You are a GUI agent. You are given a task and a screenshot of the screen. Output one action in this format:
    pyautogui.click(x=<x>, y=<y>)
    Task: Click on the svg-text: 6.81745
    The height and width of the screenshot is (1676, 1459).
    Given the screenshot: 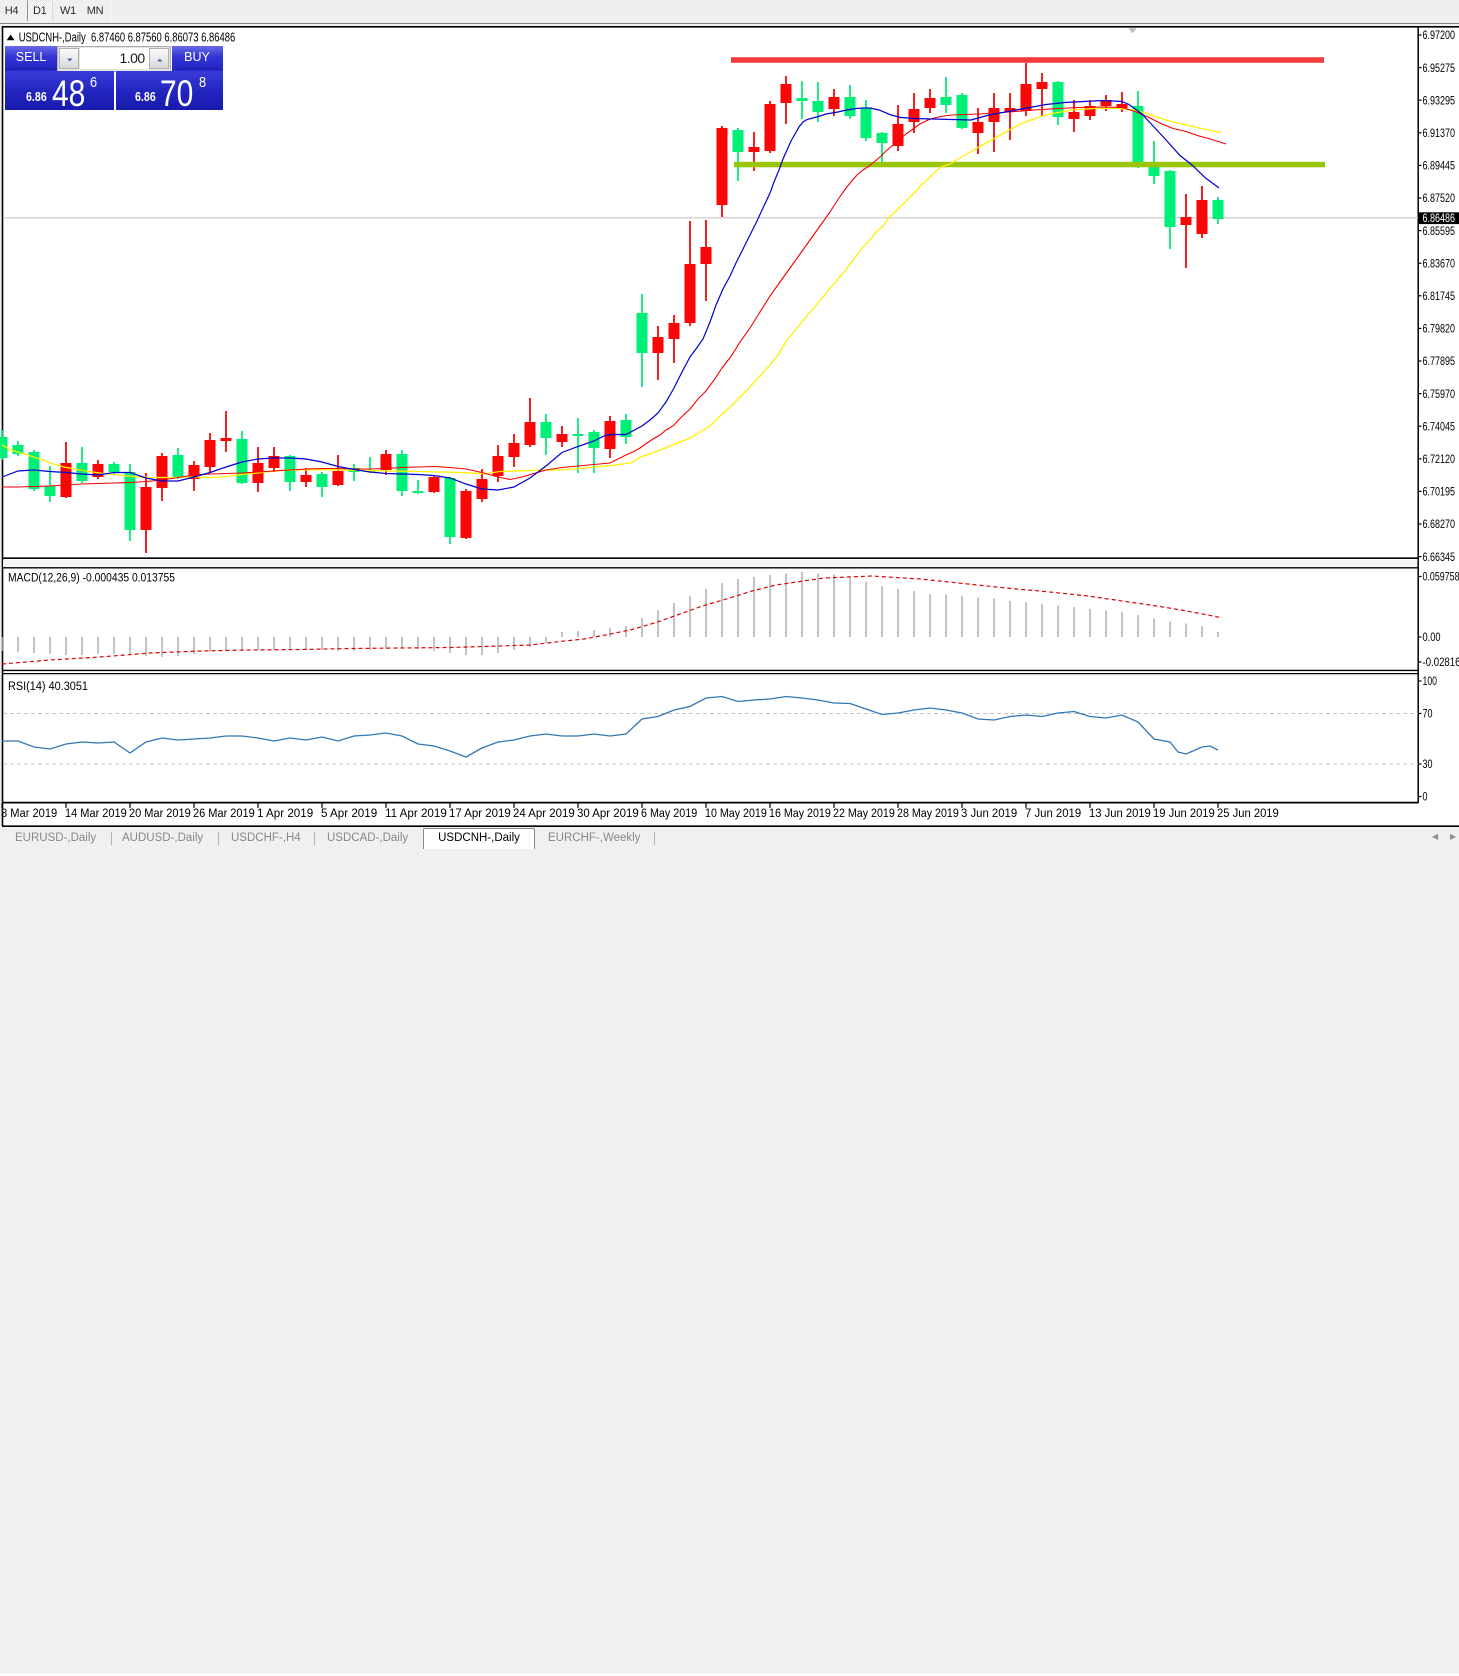 What is the action you would take?
    pyautogui.click(x=1439, y=297)
    